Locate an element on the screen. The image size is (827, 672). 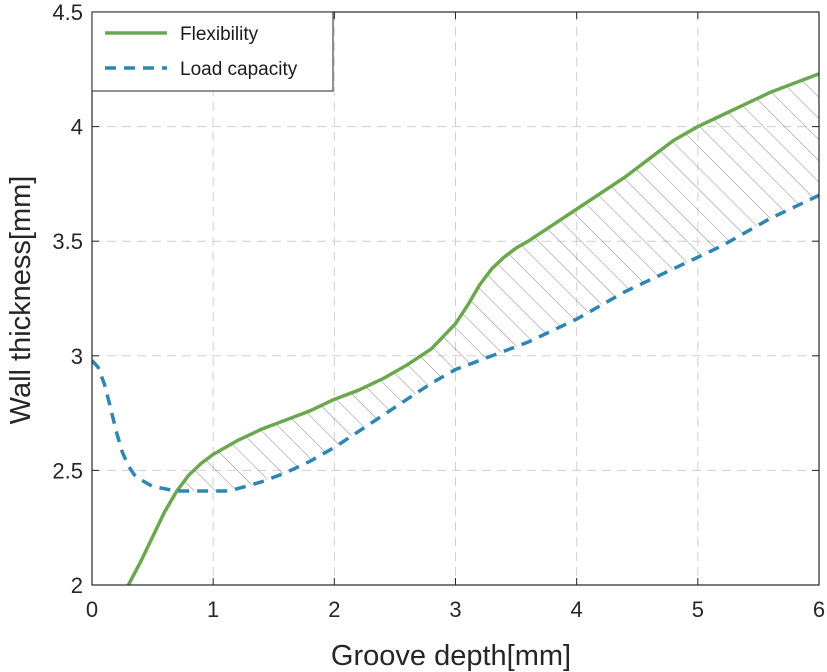
x-tick-label: 6 is located at coordinates (819, 609).